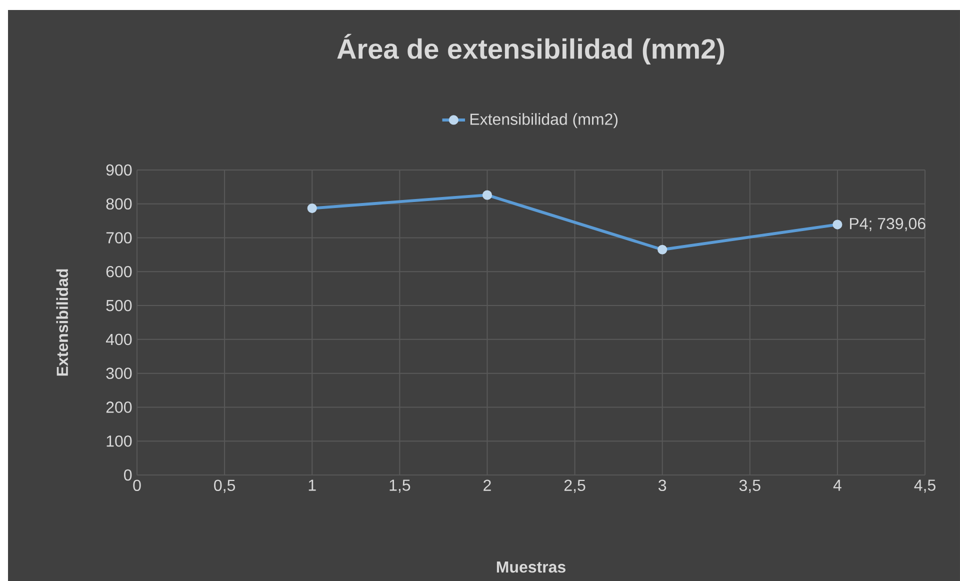 Image resolution: width=960 pixels, height=581 pixels. I want to click on data-label: P4; 739,06, so click(888, 225).